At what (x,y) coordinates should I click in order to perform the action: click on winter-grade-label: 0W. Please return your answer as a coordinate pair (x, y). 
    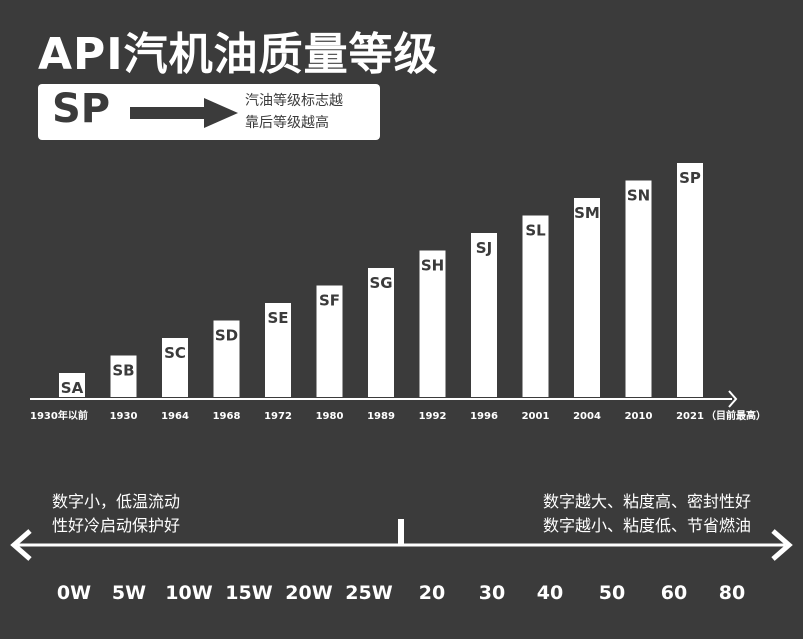
    Looking at the image, I should click on (74, 593).